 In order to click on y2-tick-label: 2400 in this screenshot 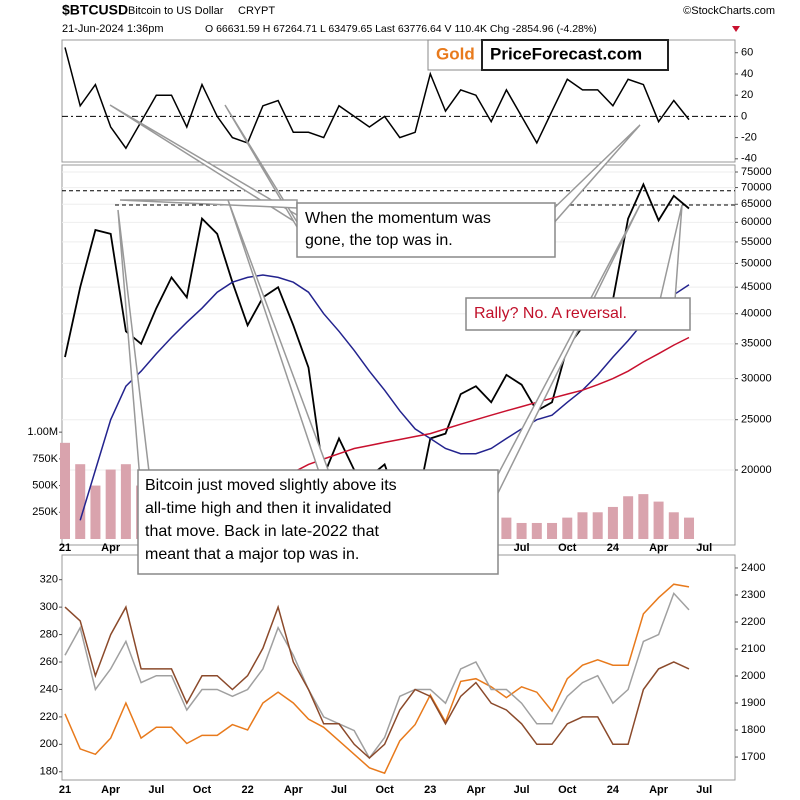, I will do `click(753, 568)`.